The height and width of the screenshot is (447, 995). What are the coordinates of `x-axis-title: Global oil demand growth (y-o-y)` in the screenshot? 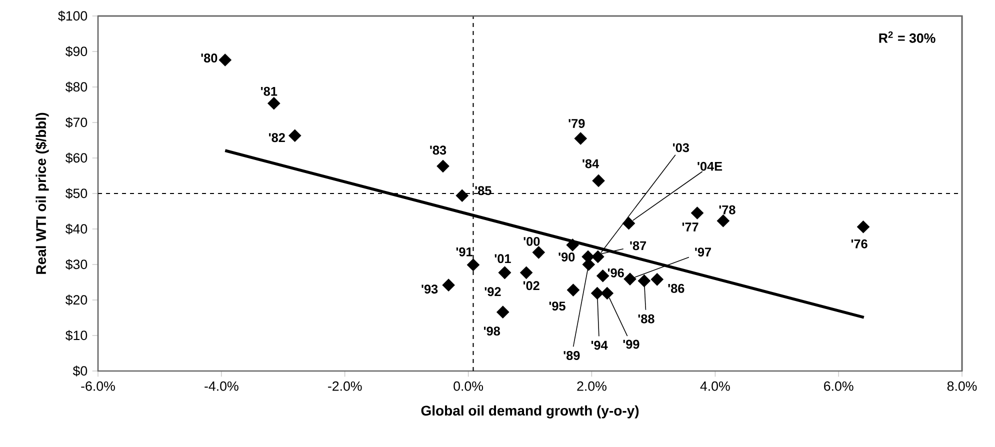 It's located at (530, 411).